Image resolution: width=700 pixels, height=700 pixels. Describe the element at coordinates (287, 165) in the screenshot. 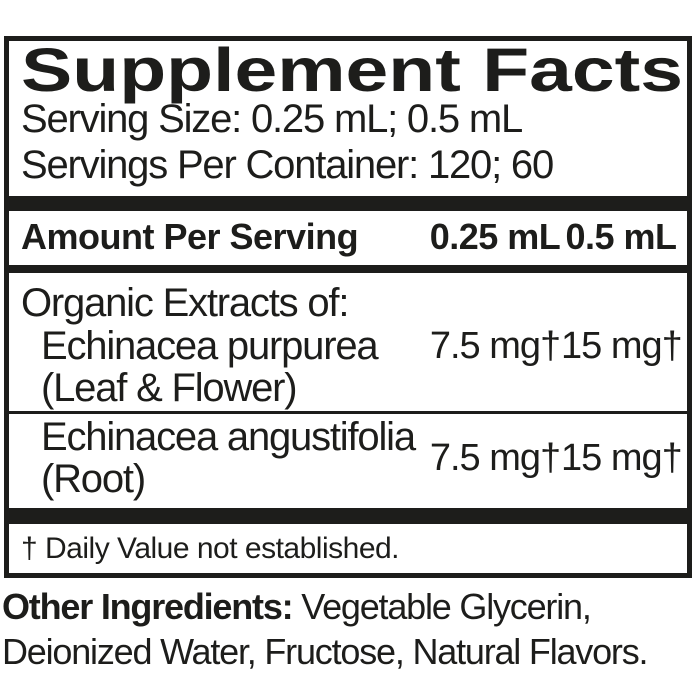

I see `servings-per-container-text: Servings Per Container: 120; 60` at that location.